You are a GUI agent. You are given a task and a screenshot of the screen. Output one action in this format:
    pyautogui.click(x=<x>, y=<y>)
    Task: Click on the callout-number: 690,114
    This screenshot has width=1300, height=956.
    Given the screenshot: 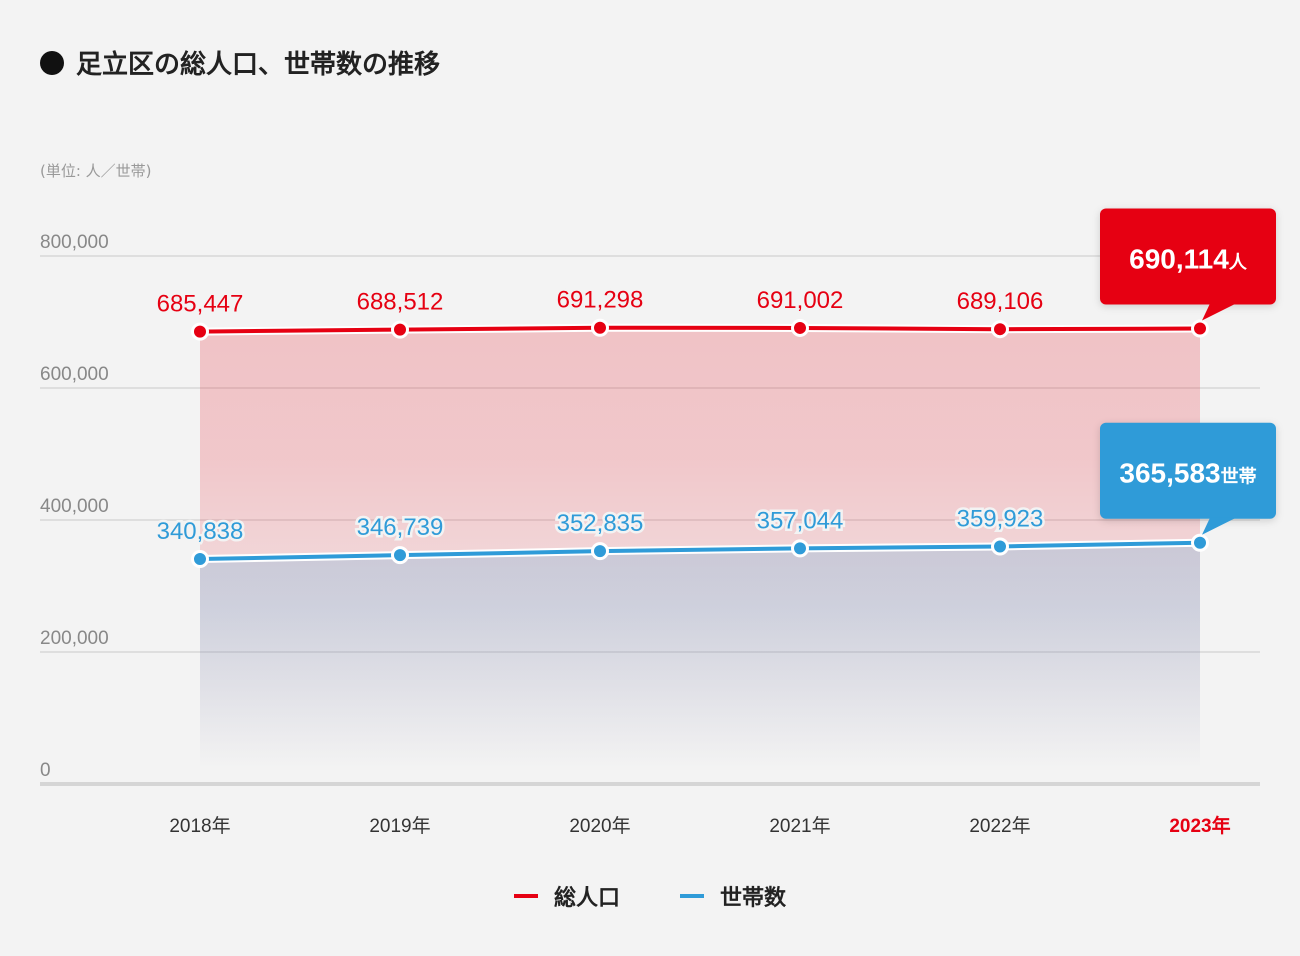 What is the action you would take?
    pyautogui.click(x=1179, y=259)
    